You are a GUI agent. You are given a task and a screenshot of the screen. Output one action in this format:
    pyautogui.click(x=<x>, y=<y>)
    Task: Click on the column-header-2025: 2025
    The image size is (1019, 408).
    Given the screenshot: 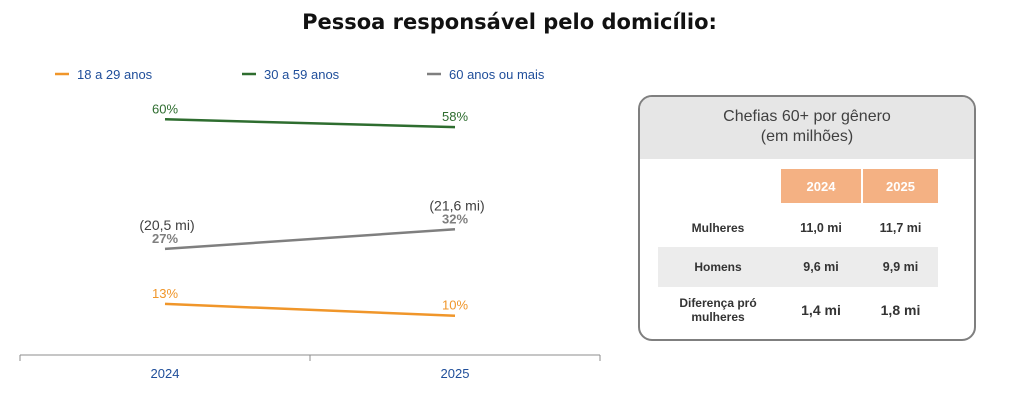 What is the action you would take?
    pyautogui.click(x=900, y=186)
    